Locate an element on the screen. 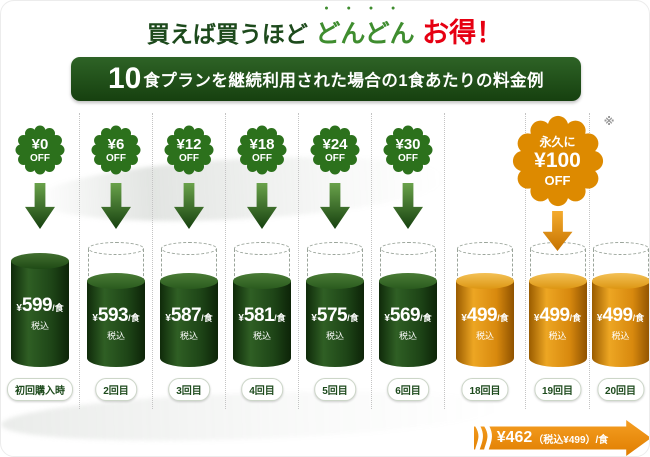 Image resolution: width=650 pixels, height=457 pixels. badge-amount: ¥0 is located at coordinates (40, 144).